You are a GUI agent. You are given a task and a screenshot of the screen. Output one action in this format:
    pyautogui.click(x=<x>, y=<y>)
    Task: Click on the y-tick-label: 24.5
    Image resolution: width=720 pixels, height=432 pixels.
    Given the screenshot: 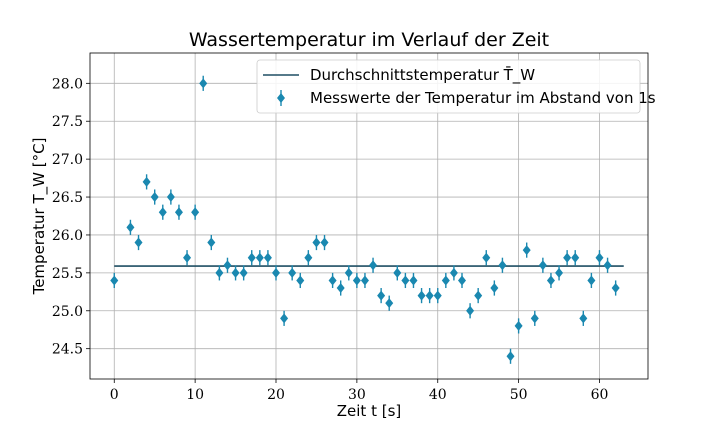 What is the action you would take?
    pyautogui.click(x=67, y=350)
    